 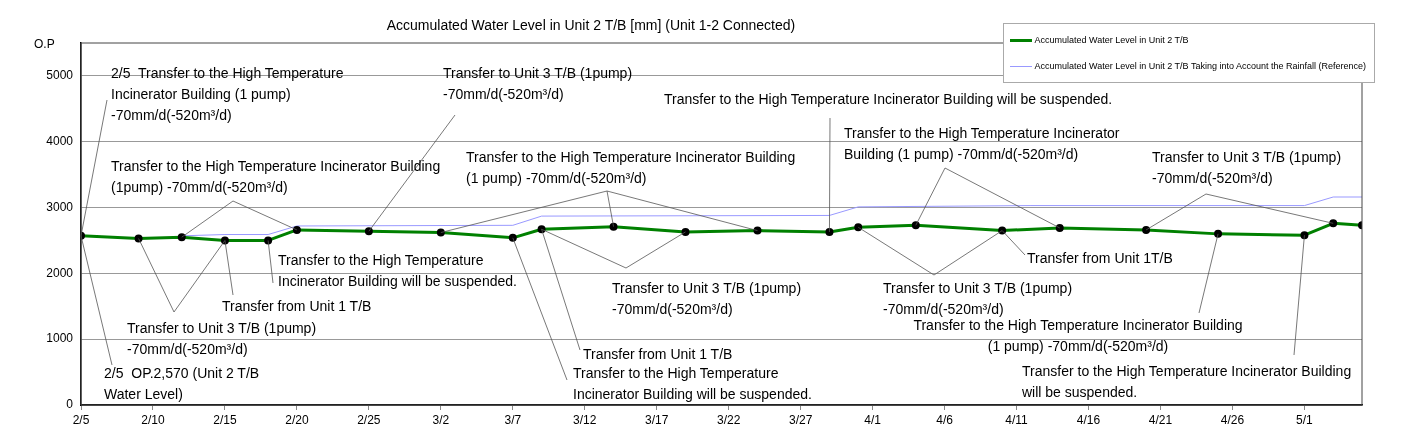 I want to click on annotation: 2/5 Transfer to the High Temperature Incinerator Building (1 pump) -70mm/d(-520m³/d), so click(x=228, y=94).